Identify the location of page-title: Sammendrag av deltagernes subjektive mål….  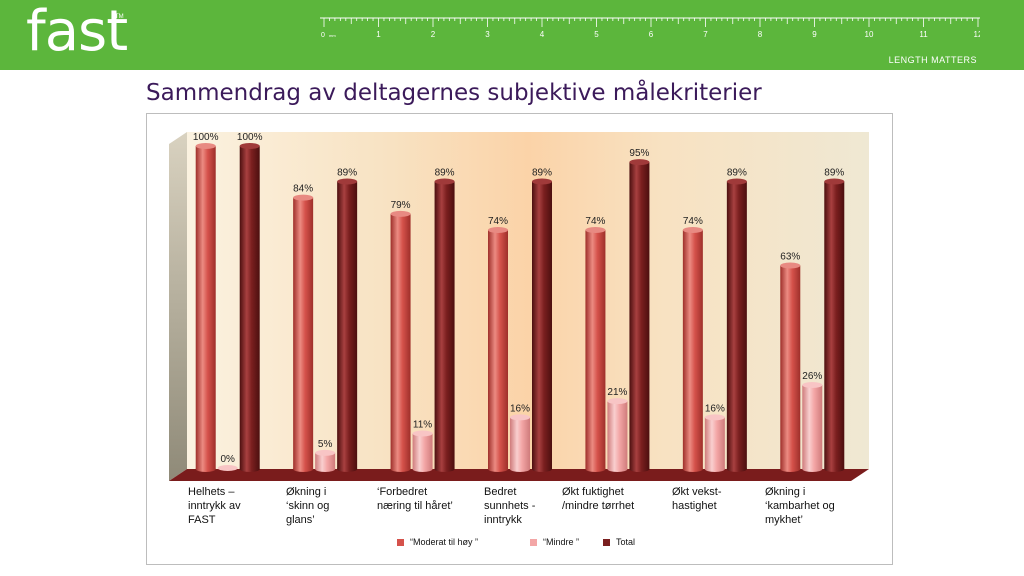
(454, 93).